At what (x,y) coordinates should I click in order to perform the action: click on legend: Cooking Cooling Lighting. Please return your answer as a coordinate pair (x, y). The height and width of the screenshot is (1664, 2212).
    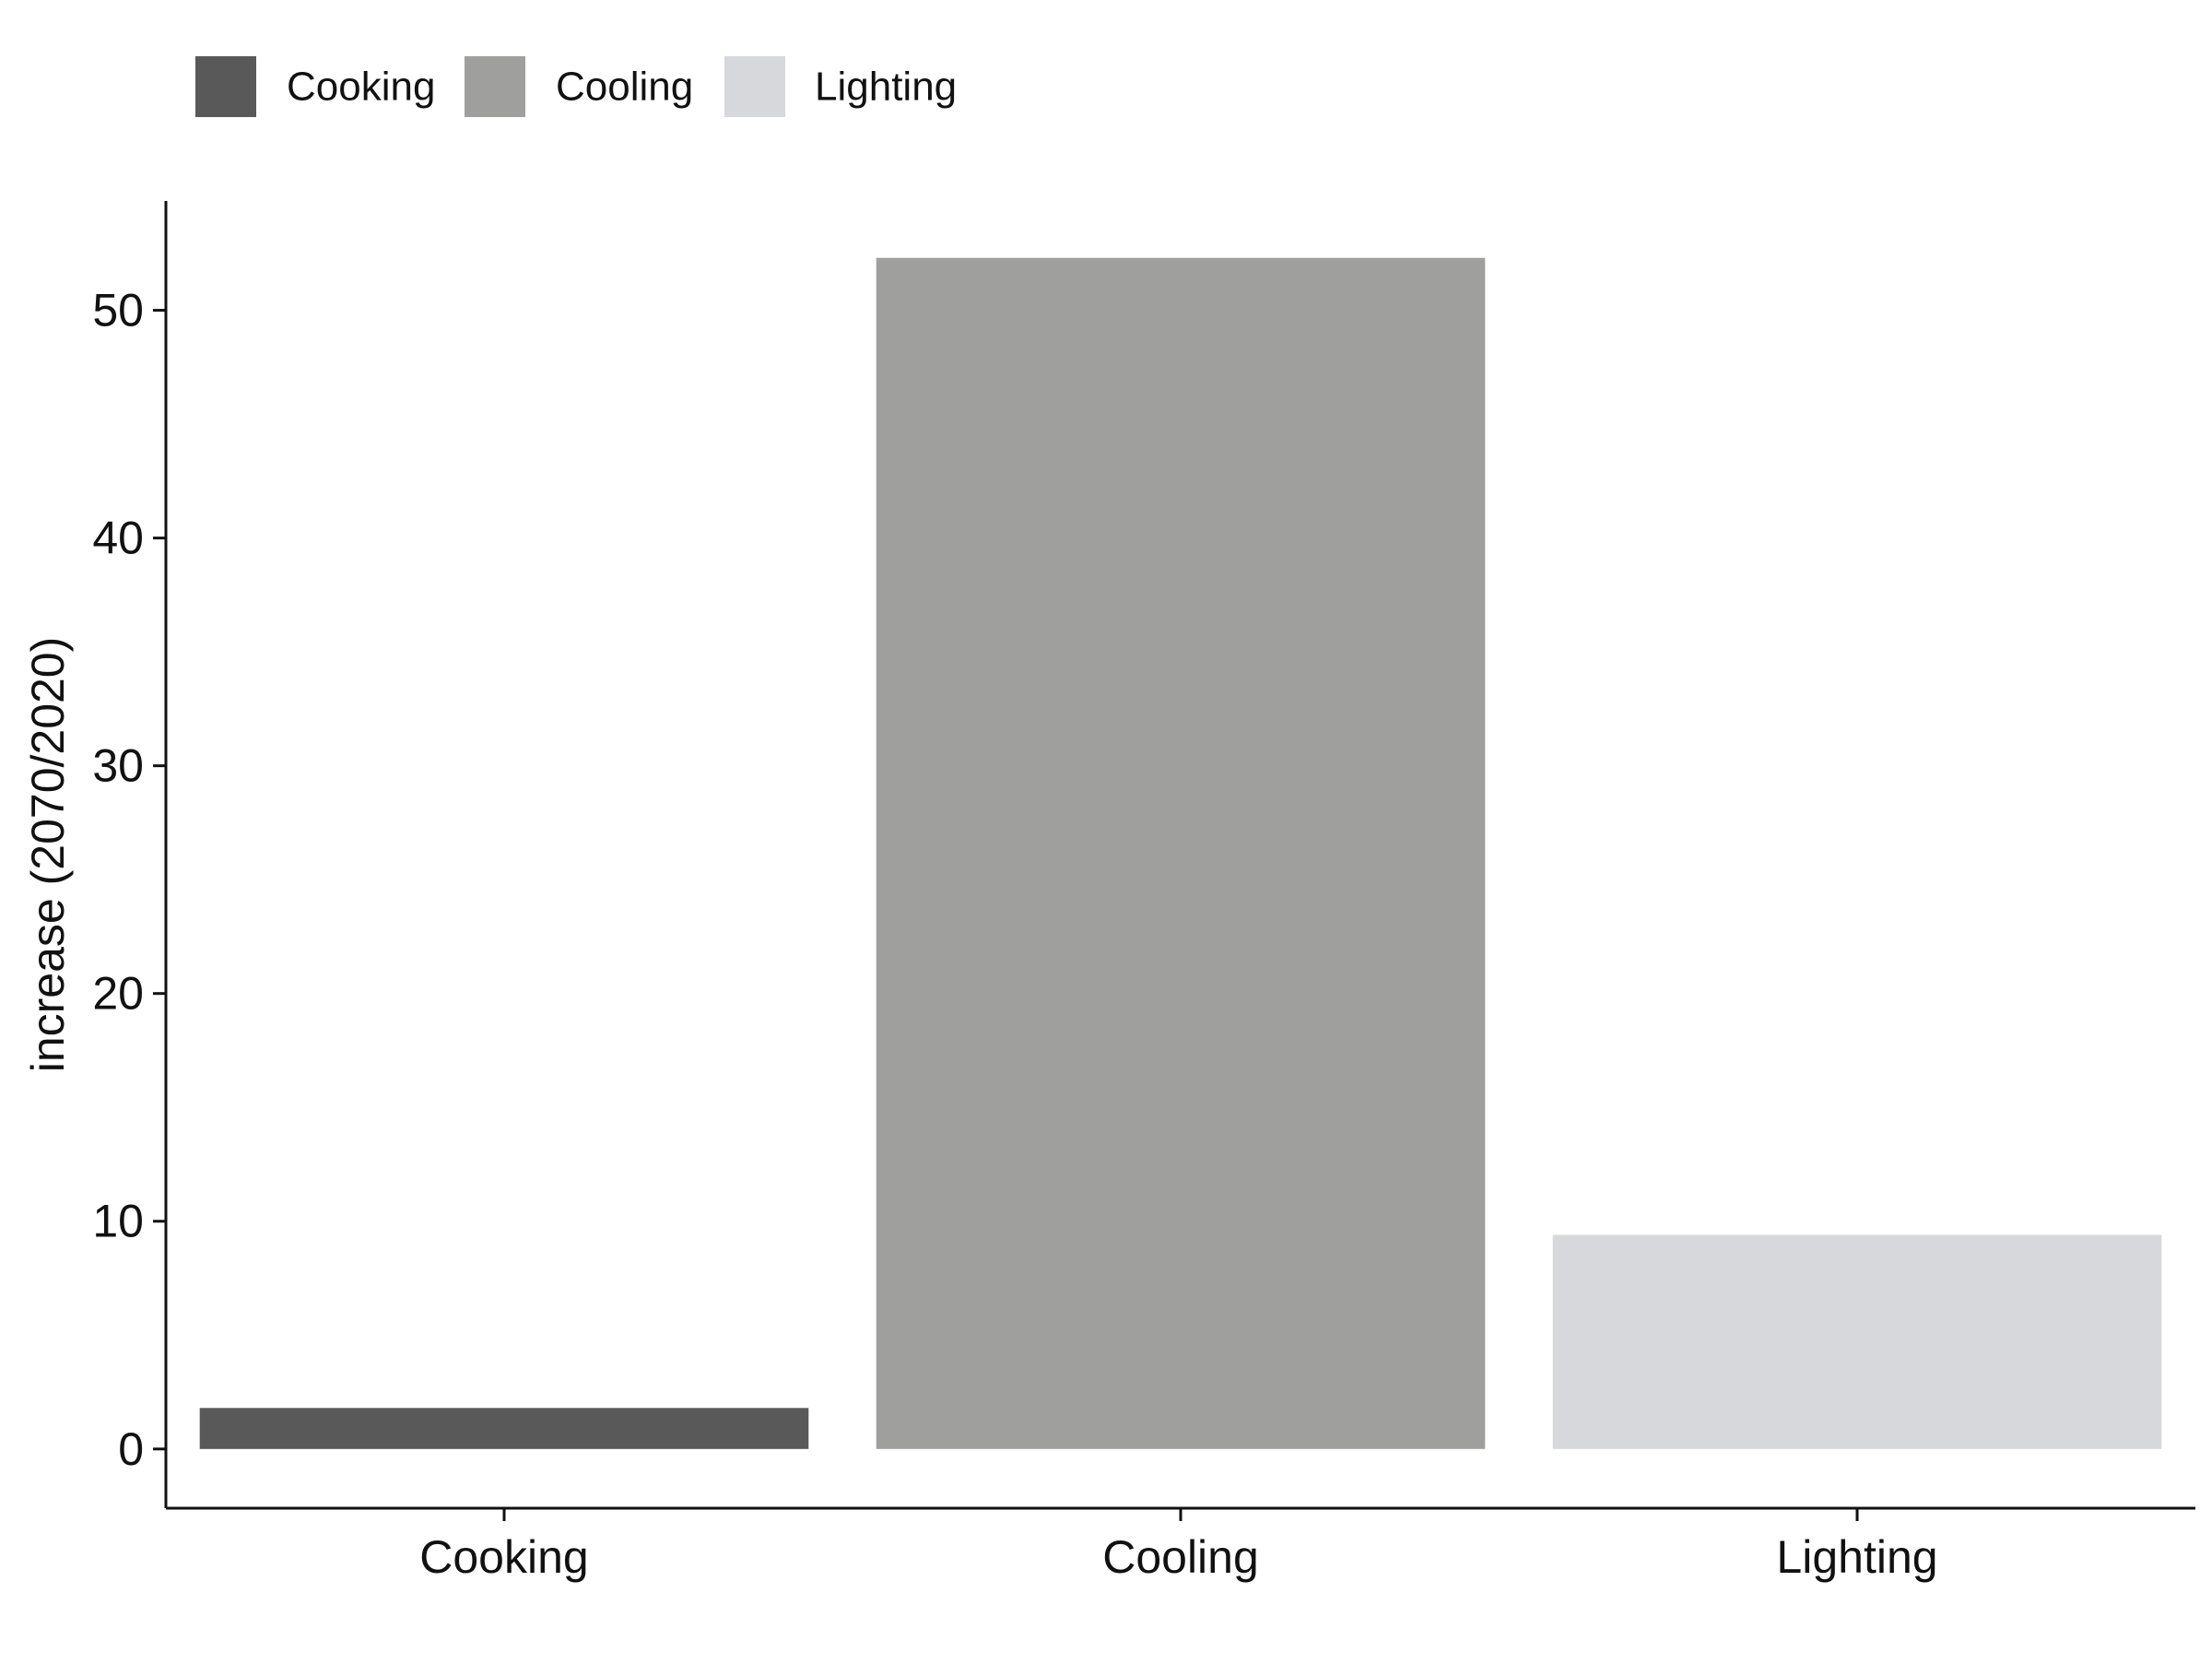
    Looking at the image, I should click on (576, 86).